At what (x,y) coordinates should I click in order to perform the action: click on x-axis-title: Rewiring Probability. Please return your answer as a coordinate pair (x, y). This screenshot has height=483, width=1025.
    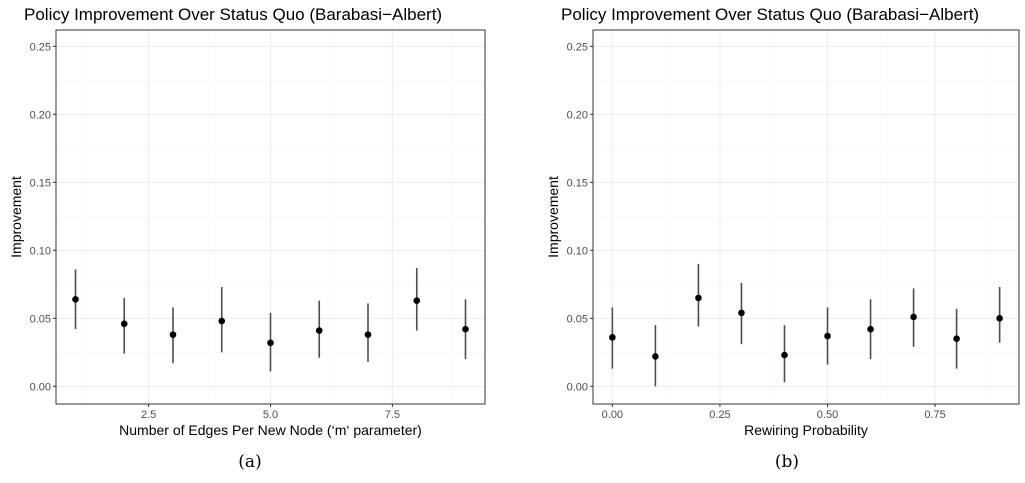
    Looking at the image, I should click on (806, 430).